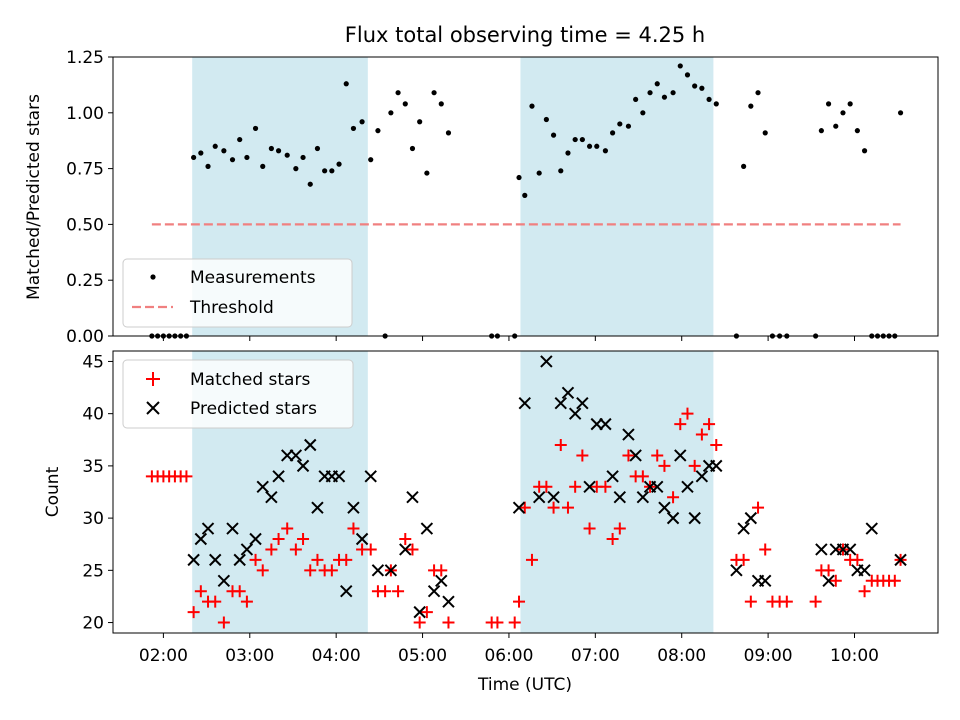 The image size is (960, 720). Describe the element at coordinates (238, 394) in the screenshot. I see `bottom-legend: Matched stars Predicted stars` at that location.